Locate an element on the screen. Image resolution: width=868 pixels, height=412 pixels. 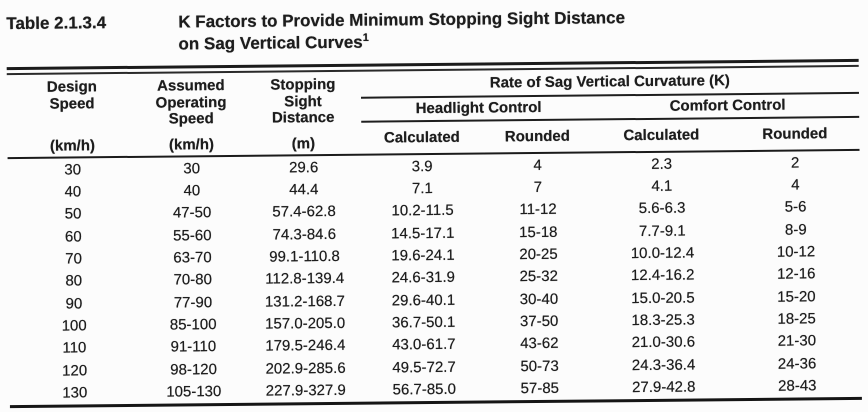
table-cell: 227.9-327.9 is located at coordinates (305, 390).